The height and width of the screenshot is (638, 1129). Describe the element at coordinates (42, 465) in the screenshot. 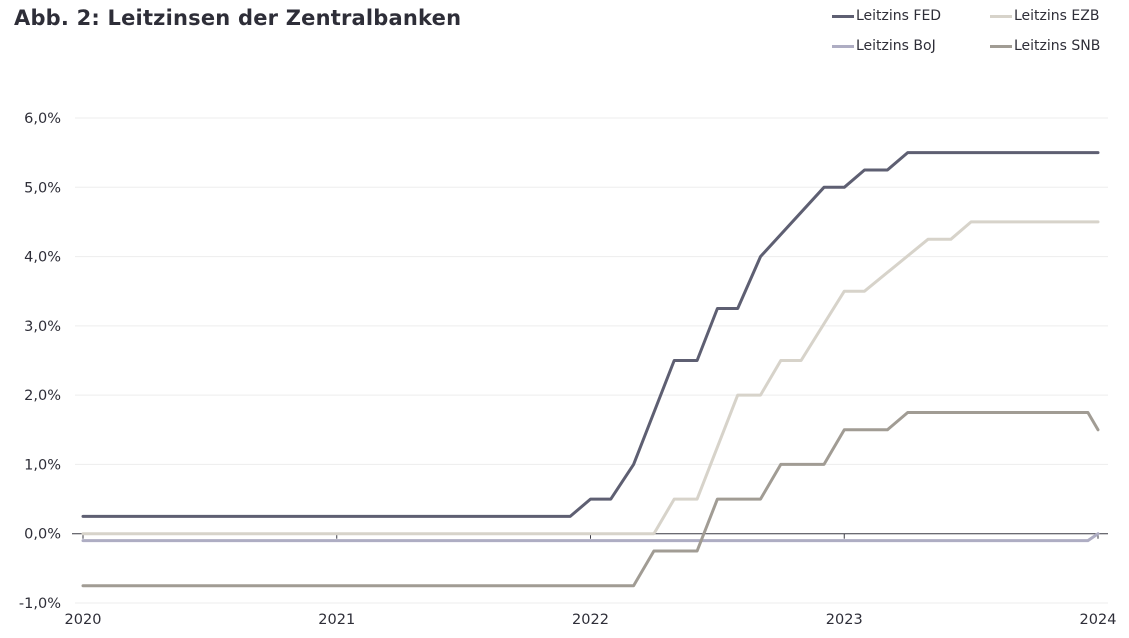

I see `y-tick-label: 1,0%` at that location.